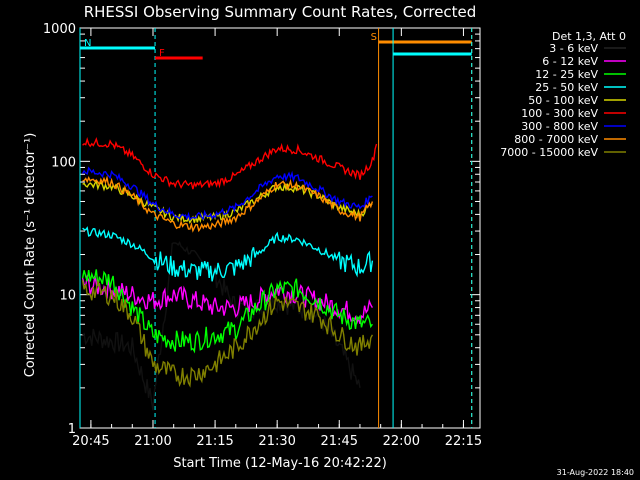 The width and height of the screenshot is (640, 480). Describe the element at coordinates (401, 441) in the screenshot. I see `x-tick-label: 22:00` at that location.